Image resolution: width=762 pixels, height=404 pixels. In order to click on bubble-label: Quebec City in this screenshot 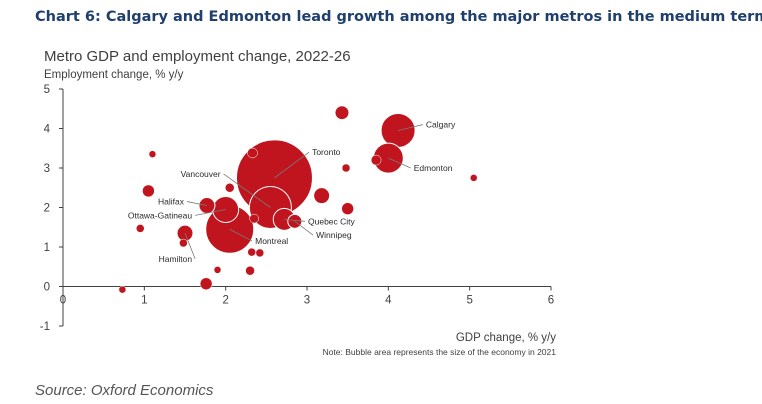, I will do `click(332, 221)`.